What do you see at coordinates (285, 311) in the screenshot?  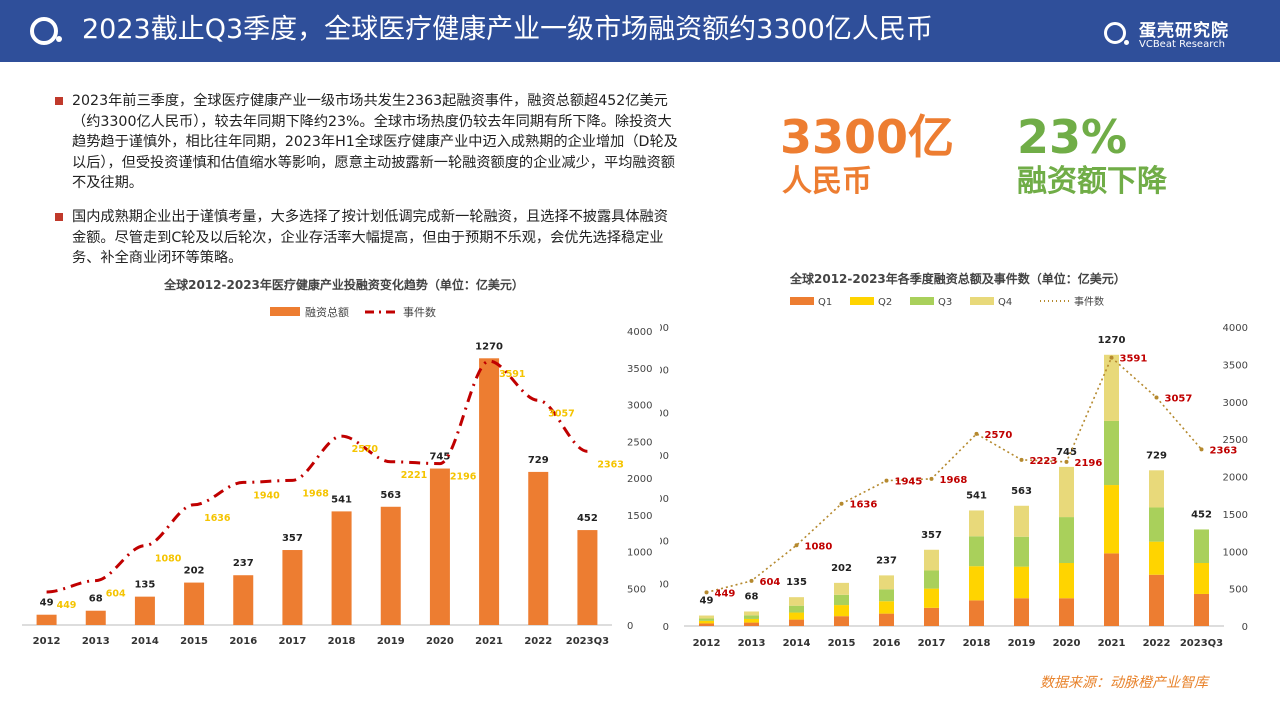 I see `legend-swatch-bar` at bounding box center [285, 311].